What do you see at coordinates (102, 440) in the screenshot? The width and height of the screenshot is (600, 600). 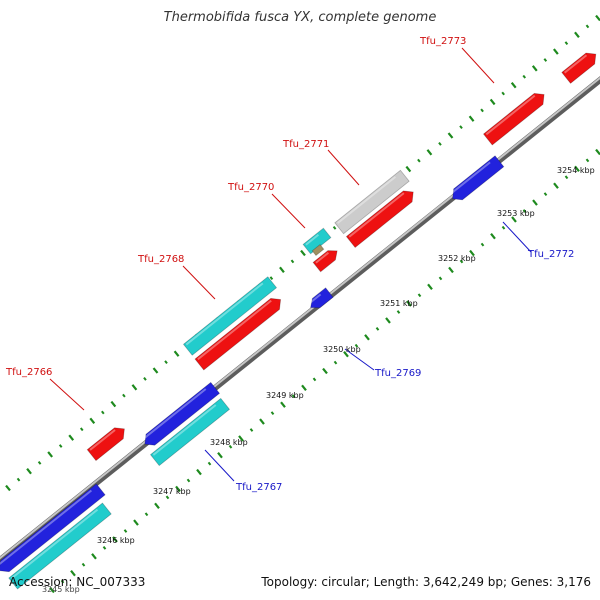 I see `gene-feature-tfu-2766-highlight` at bounding box center [102, 440].